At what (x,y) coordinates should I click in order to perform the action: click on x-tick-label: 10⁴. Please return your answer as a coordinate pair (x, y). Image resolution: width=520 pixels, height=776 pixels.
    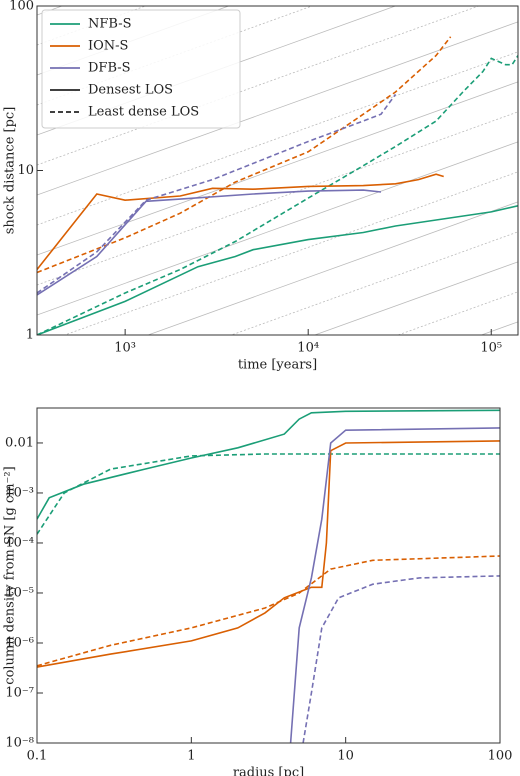
    Looking at the image, I should click on (308, 348).